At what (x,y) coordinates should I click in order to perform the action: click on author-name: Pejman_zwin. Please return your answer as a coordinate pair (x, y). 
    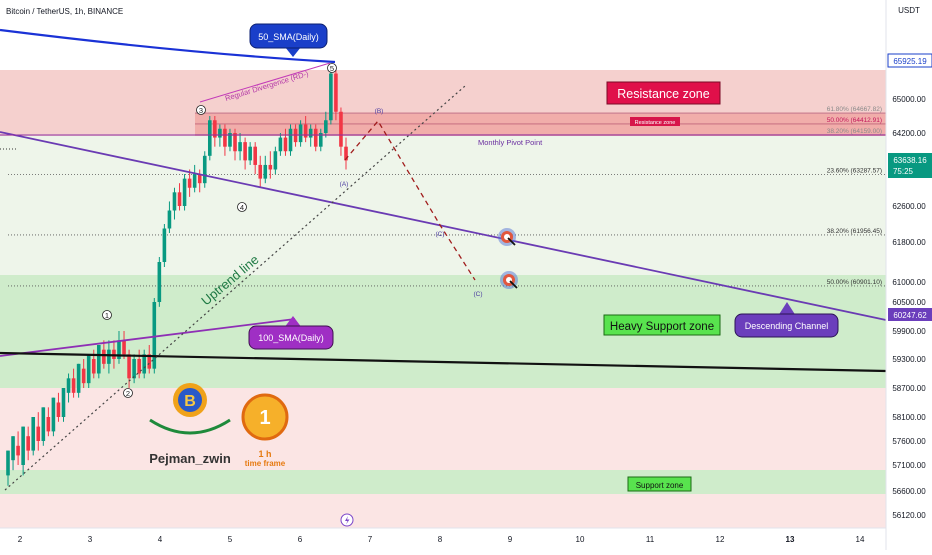
    Looking at the image, I should click on (190, 458).